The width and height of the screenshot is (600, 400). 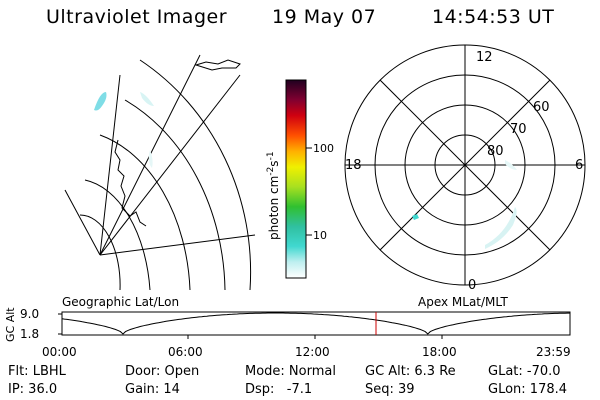 I want to click on door-info: Door: Open, so click(x=162, y=371).